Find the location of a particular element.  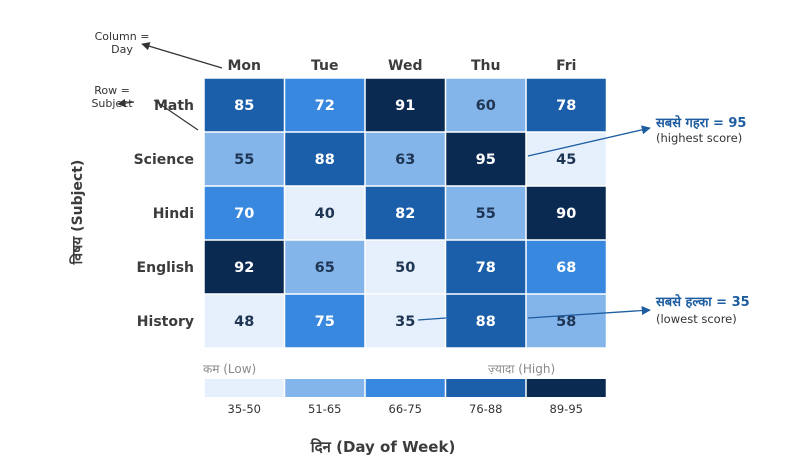

row-label-hindi: Hindi is located at coordinates (173, 214).